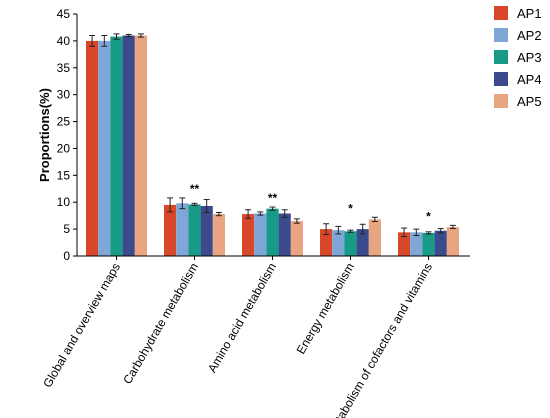 This screenshot has width=550, height=418. What do you see at coordinates (66, 229) in the screenshot?
I see `y-tick-label: 5` at bounding box center [66, 229].